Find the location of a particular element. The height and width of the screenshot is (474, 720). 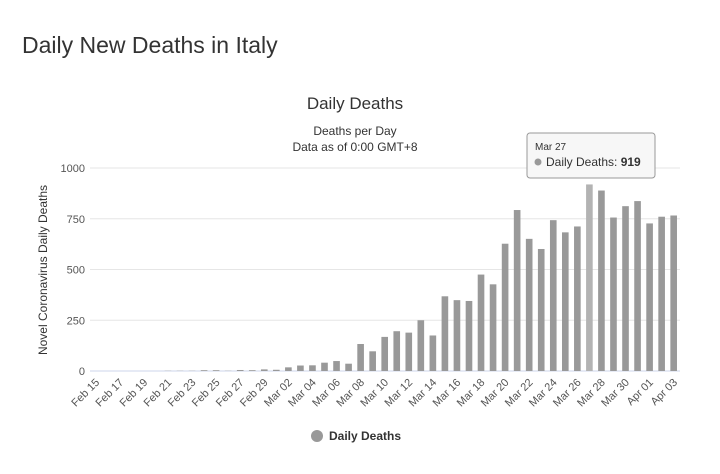

tooltip: Mar 27 Daily Deaths: 919 is located at coordinates (591, 155).